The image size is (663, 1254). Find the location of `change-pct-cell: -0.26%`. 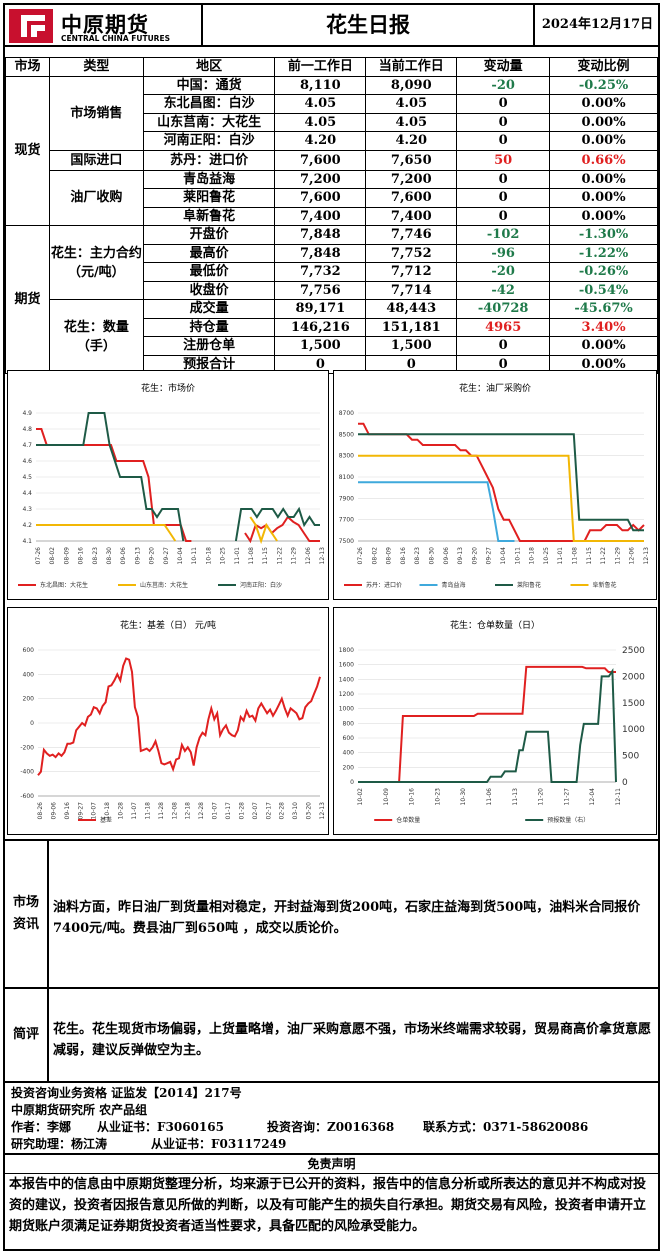

change-pct-cell: -0.26% is located at coordinates (603, 272).